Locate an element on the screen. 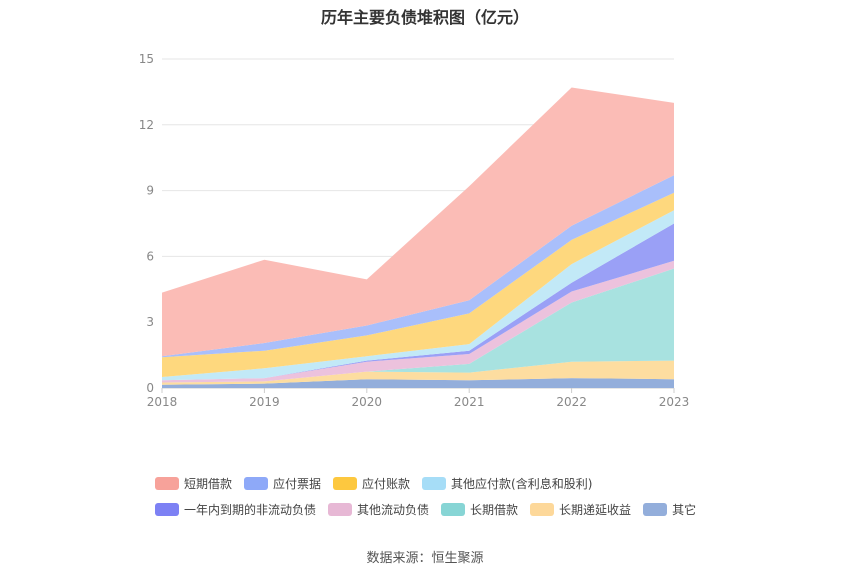 The height and width of the screenshot is (574, 850). legend-item: 其他流动负债 is located at coordinates (378, 509).